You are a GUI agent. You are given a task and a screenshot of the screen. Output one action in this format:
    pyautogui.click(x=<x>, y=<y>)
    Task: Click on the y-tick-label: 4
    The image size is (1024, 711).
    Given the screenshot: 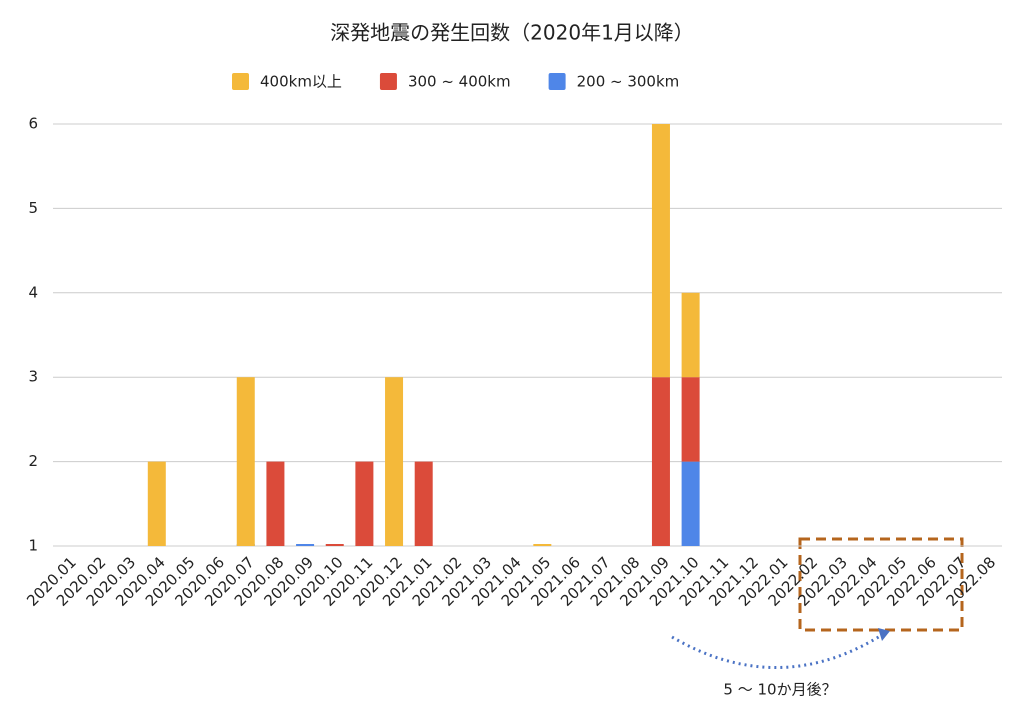 What is the action you would take?
    pyautogui.click(x=33, y=292)
    